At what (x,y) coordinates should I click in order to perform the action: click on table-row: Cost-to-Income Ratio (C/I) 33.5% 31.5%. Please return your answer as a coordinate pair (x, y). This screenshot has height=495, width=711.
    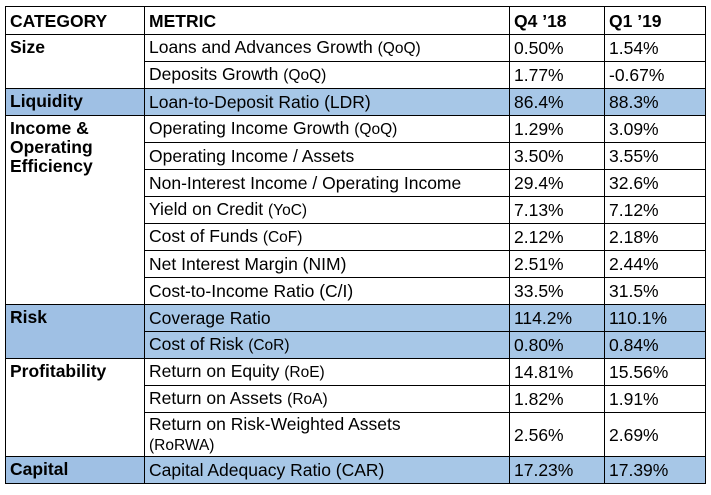
    Looking at the image, I should click on (356, 291).